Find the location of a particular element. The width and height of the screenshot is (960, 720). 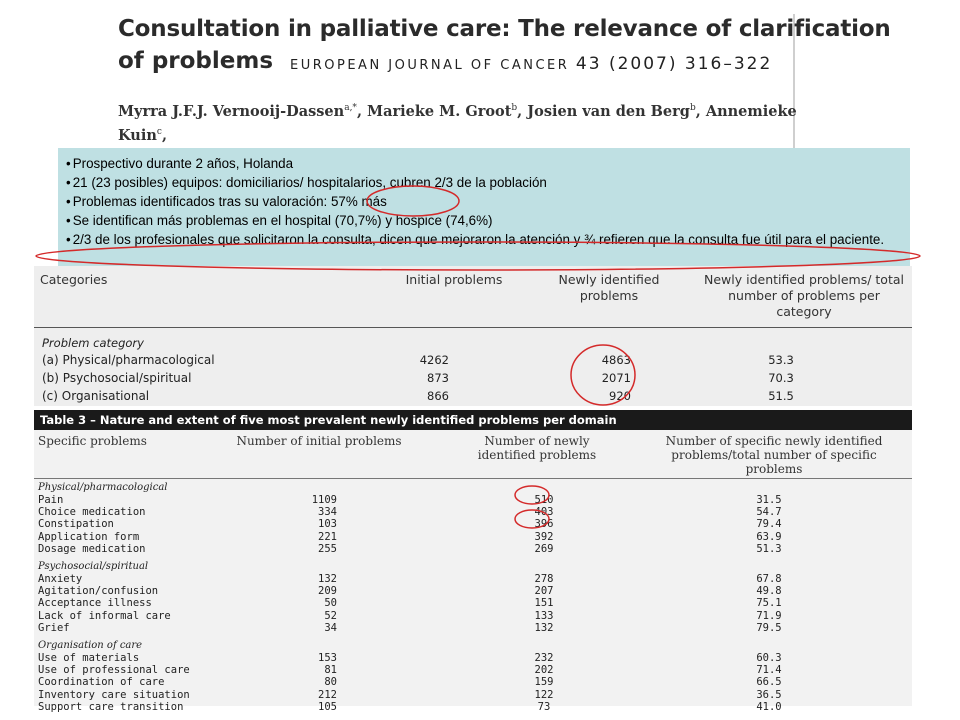

table3-cell-initial: 221 is located at coordinates (327, 536).